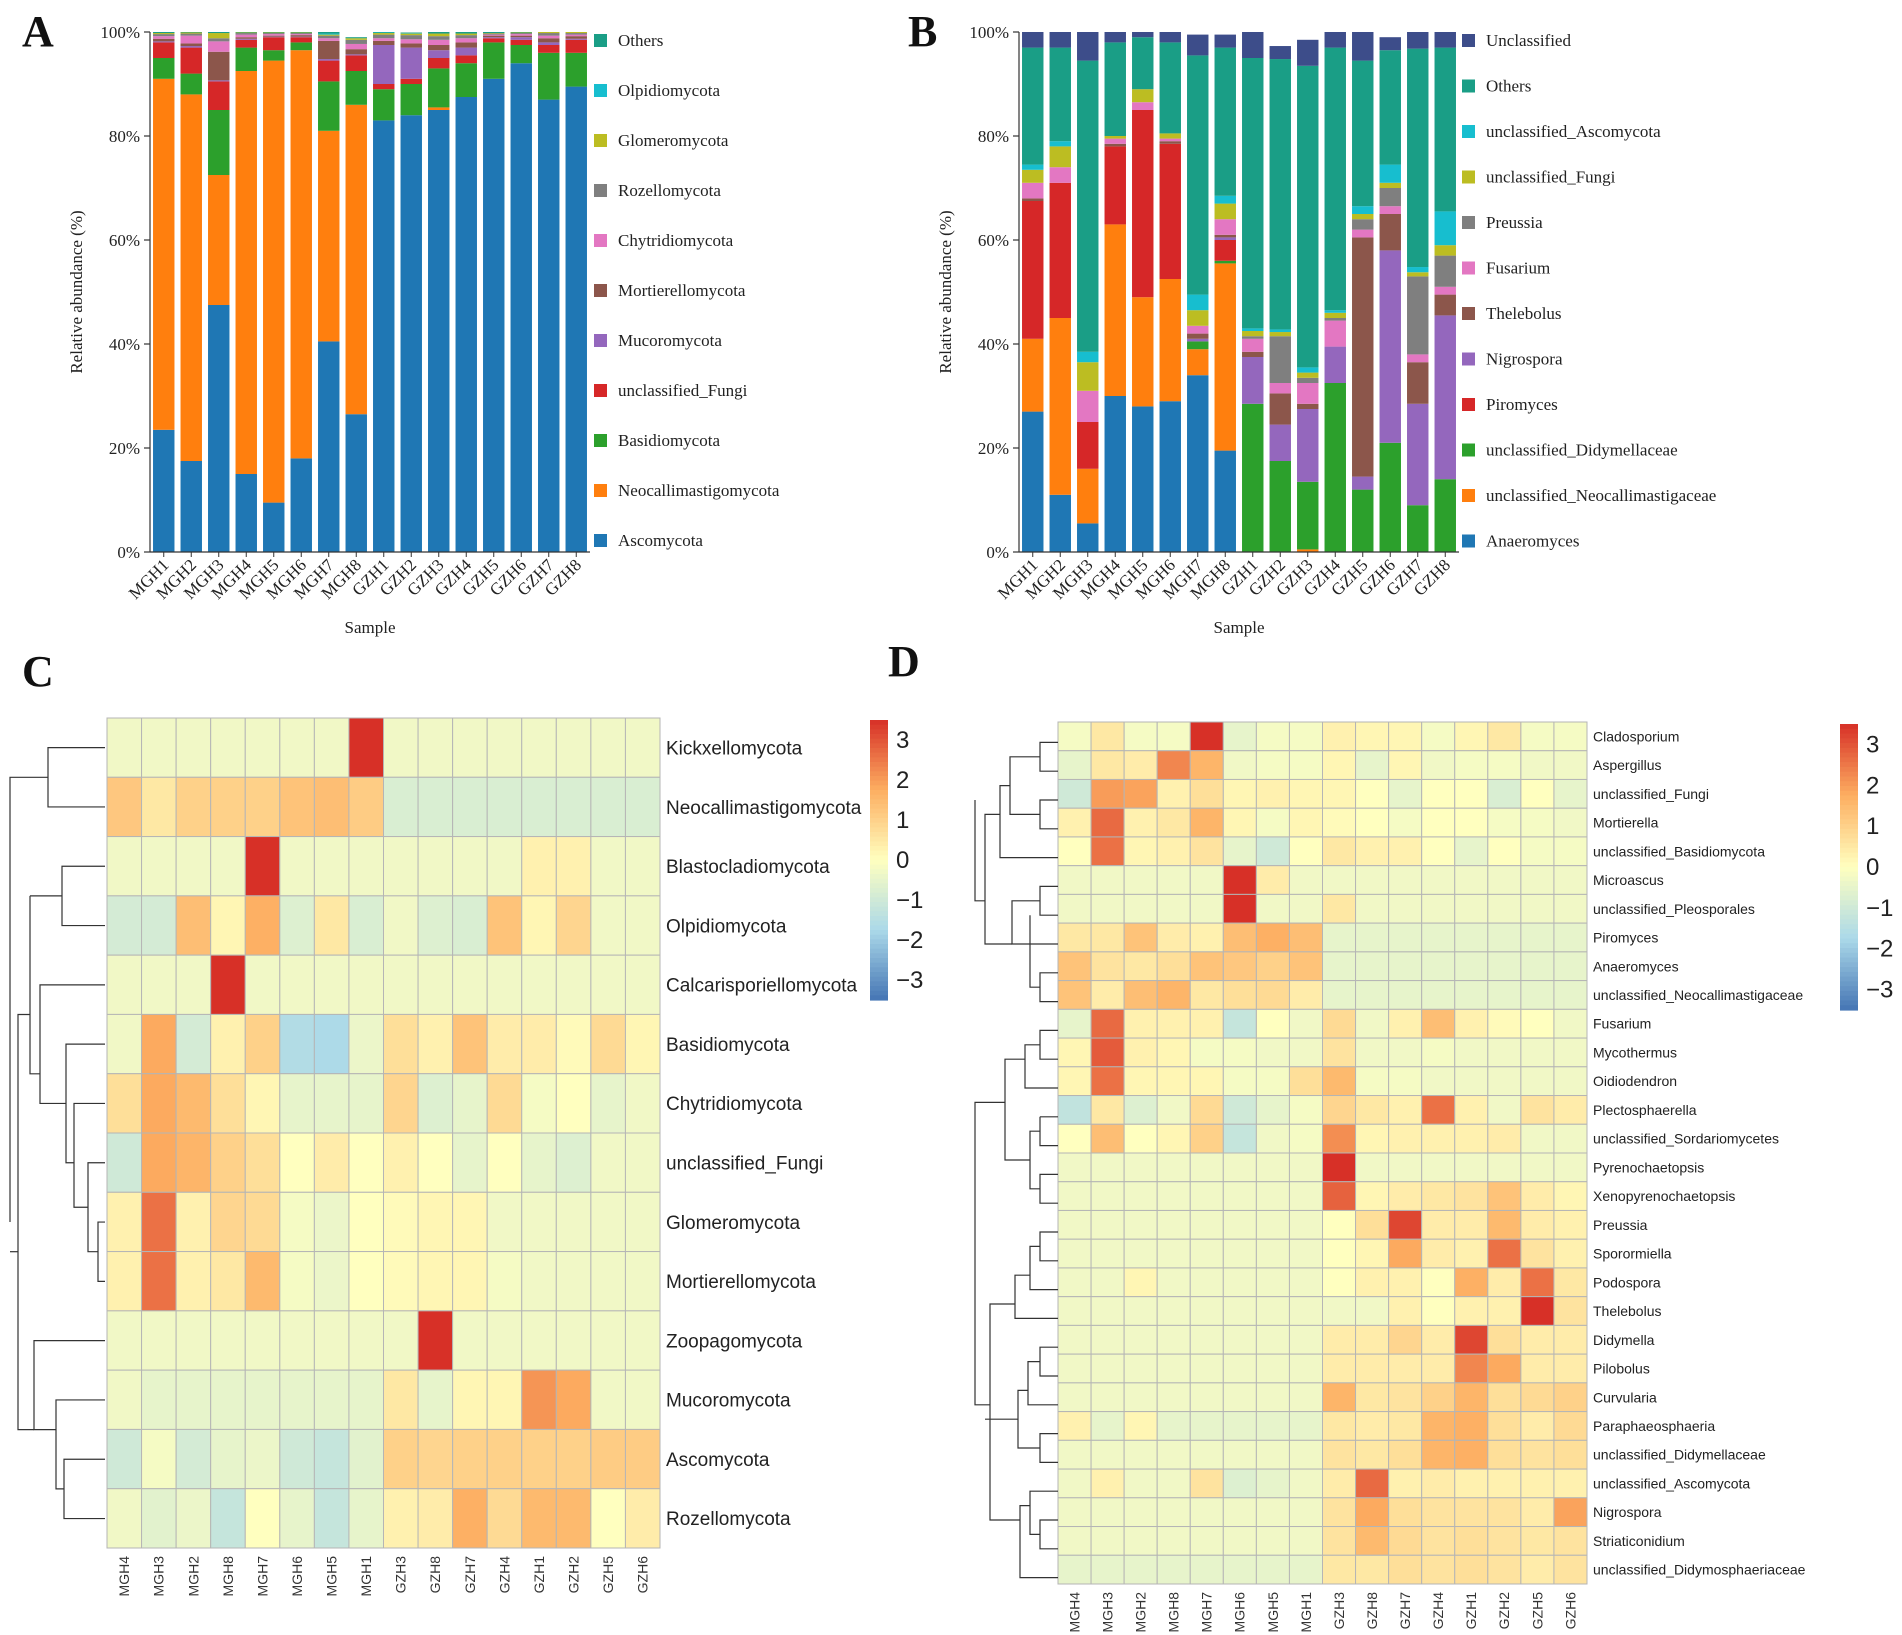  What do you see at coordinates (1074, 1167) in the screenshot?
I see `heat-cell-pyrenochaetopsis-mgh4` at bounding box center [1074, 1167].